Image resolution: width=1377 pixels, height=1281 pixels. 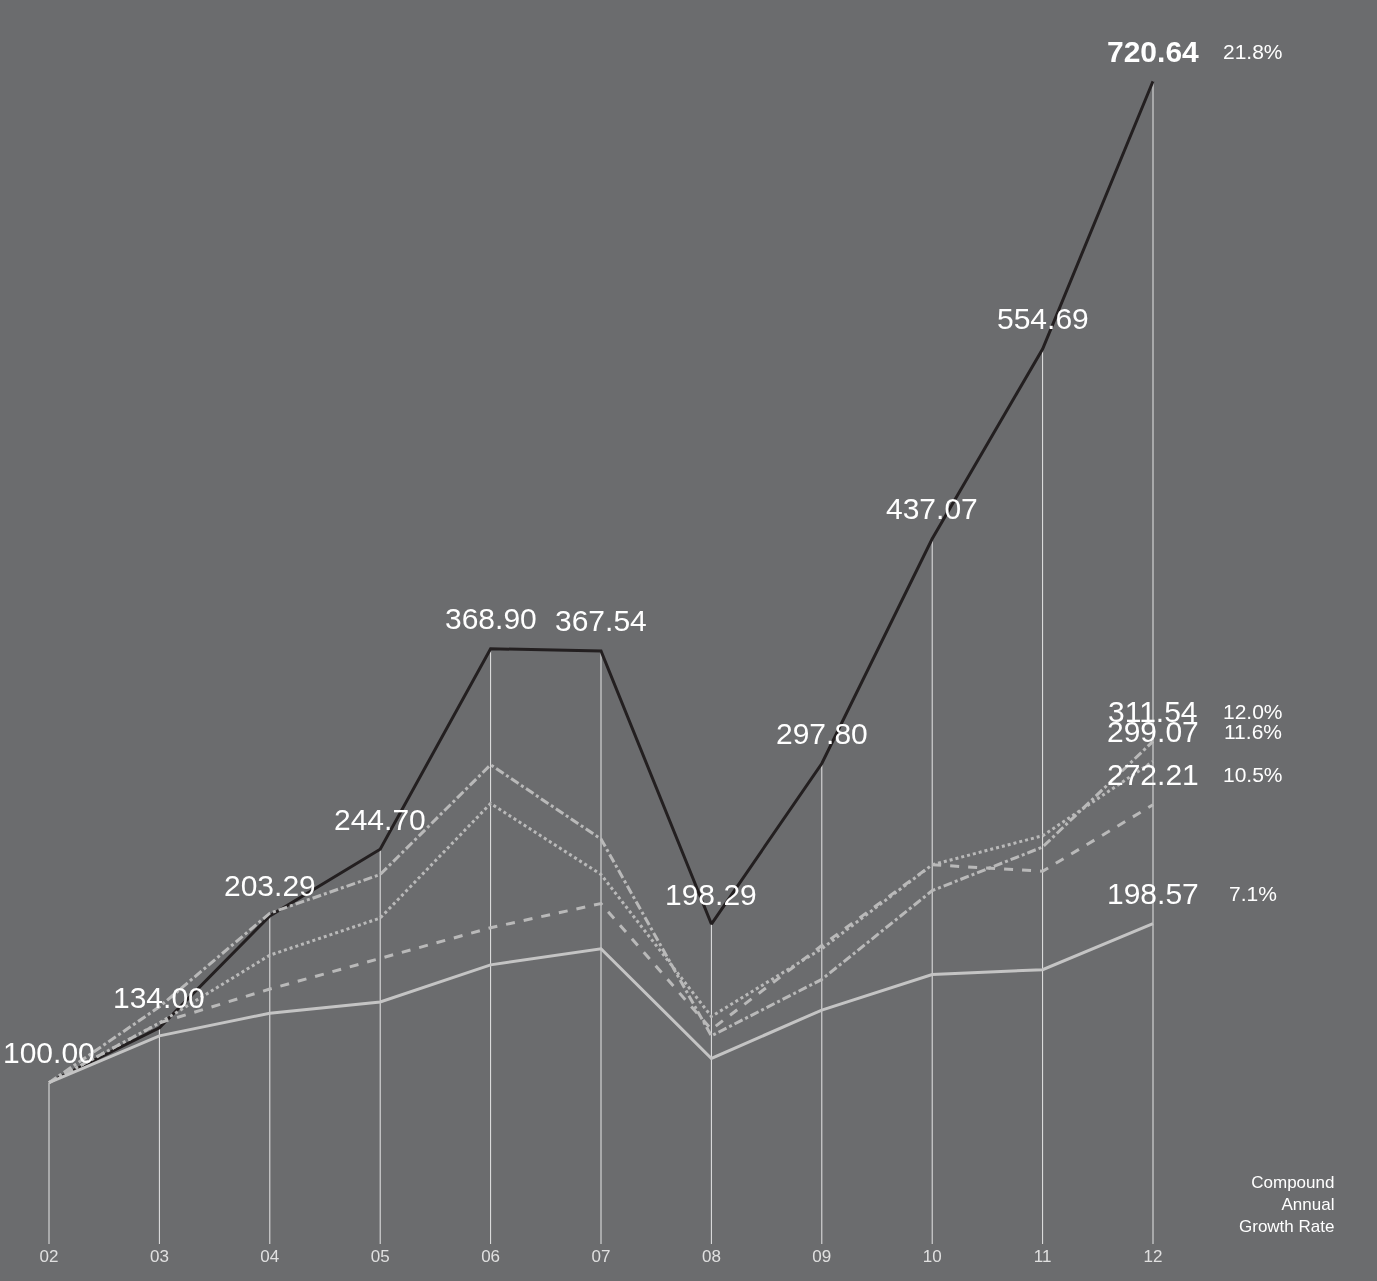 What do you see at coordinates (380, 1256) in the screenshot?
I see `x-tick-label: 05` at bounding box center [380, 1256].